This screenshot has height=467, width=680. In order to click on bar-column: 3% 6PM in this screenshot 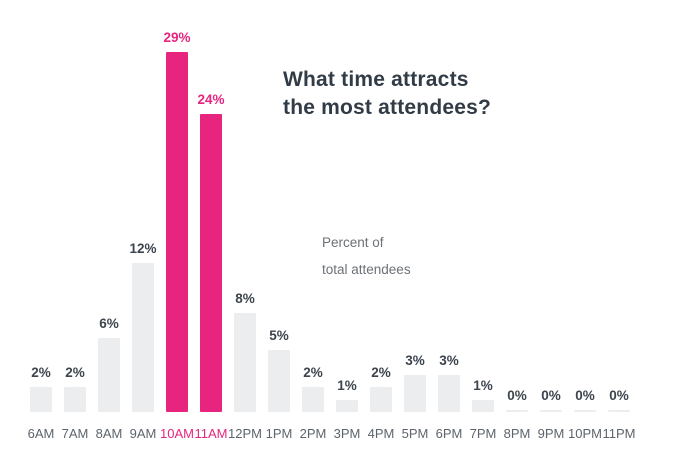, I will do `click(449, 396)`.